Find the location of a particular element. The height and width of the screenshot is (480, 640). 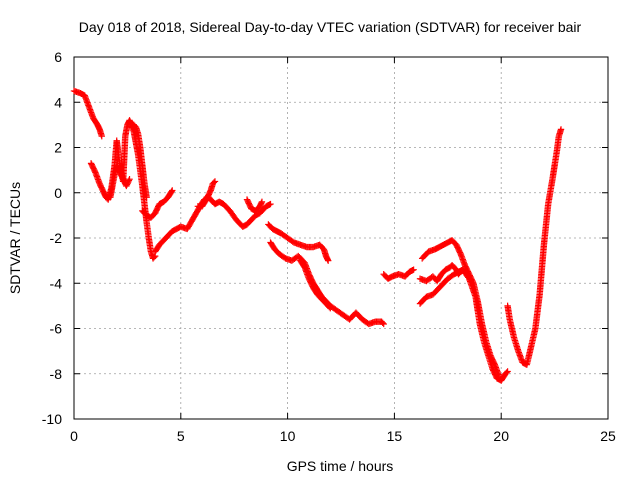

series-seg15 is located at coordinates (441, 286).